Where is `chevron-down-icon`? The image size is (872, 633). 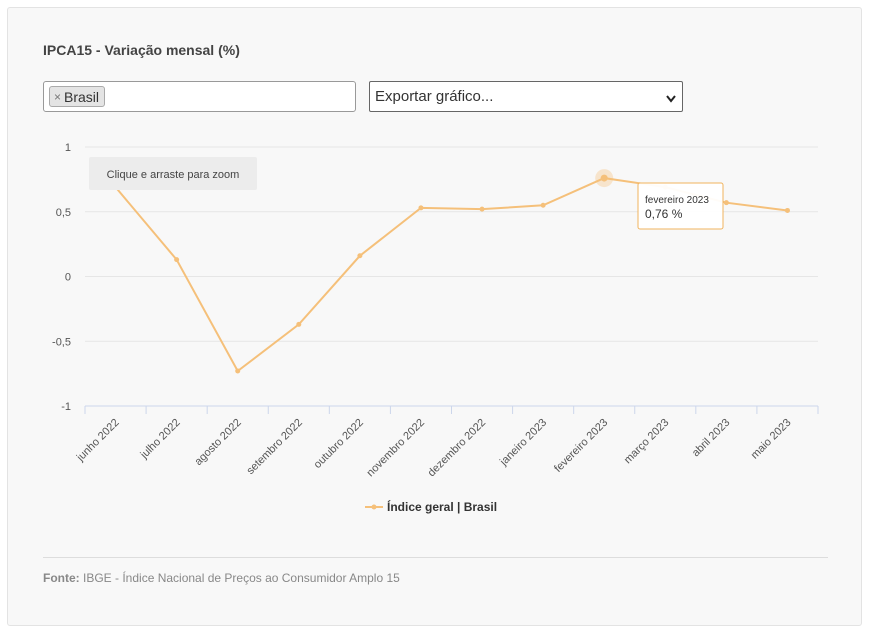 chevron-down-icon is located at coordinates (671, 100).